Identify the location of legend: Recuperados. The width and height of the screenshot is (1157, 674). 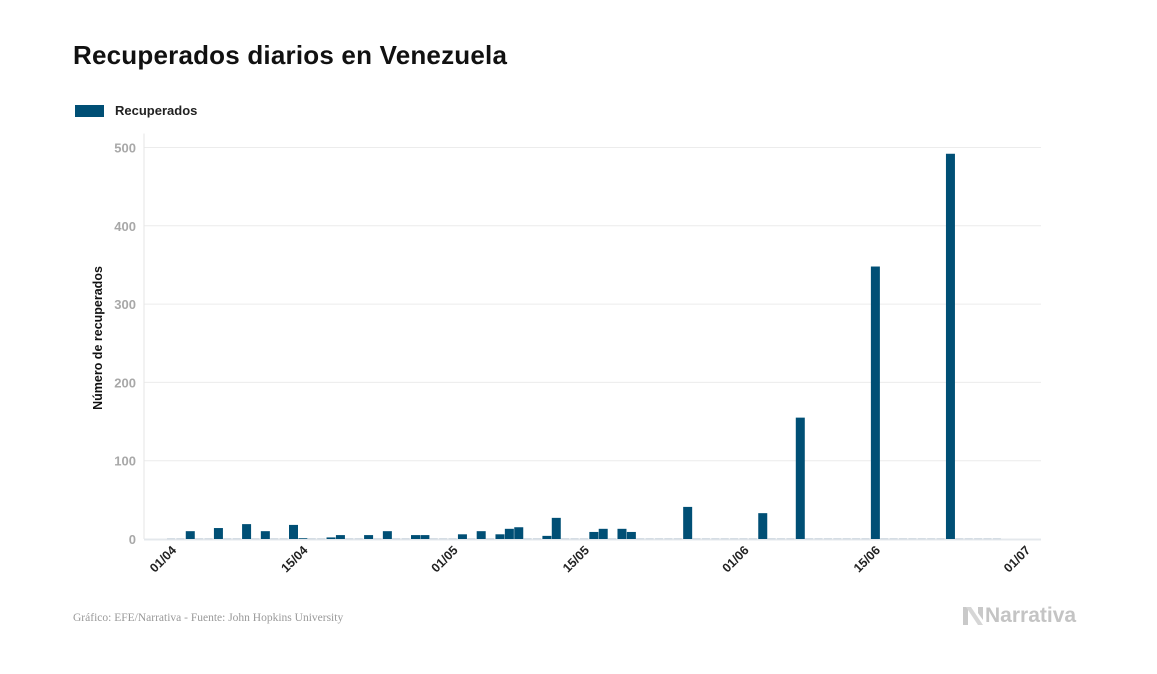
(136, 110).